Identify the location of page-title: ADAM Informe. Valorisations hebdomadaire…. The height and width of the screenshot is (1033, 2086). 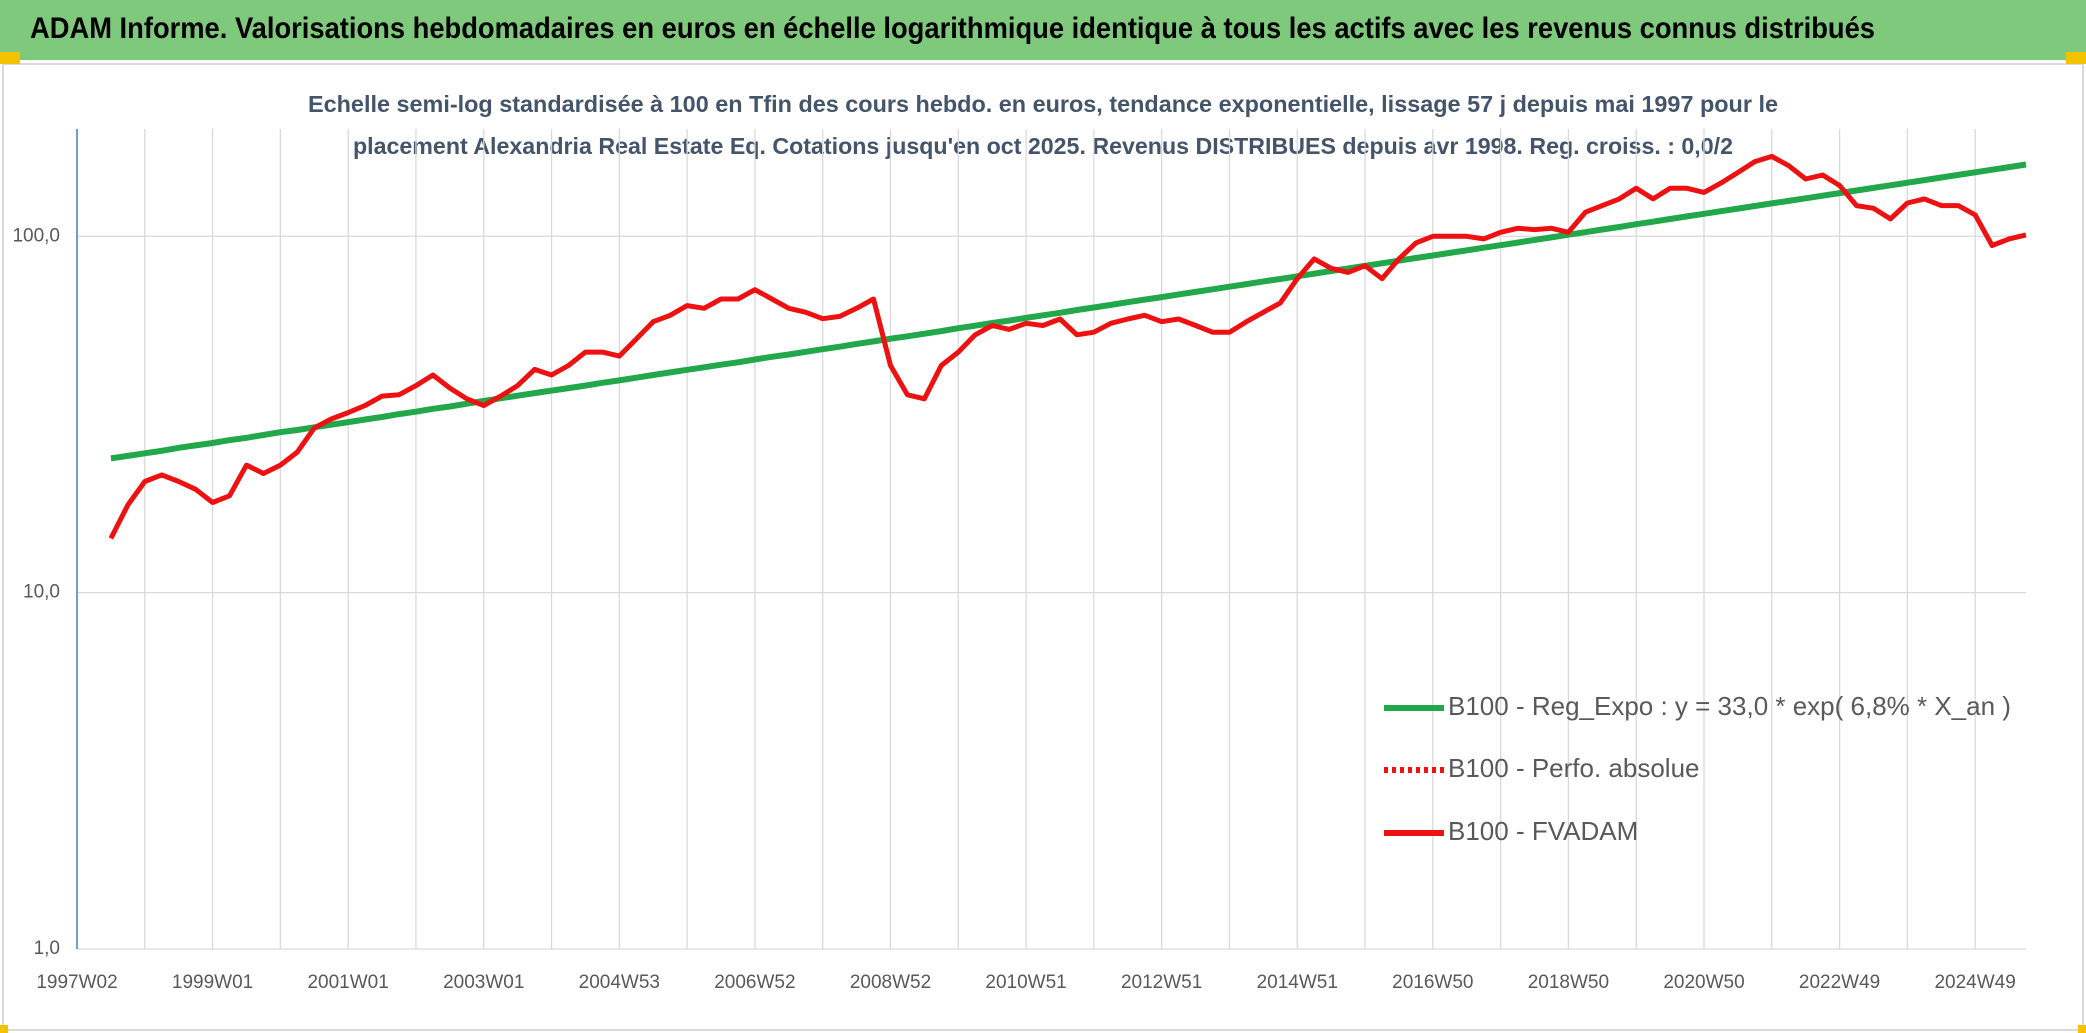
(952, 28).